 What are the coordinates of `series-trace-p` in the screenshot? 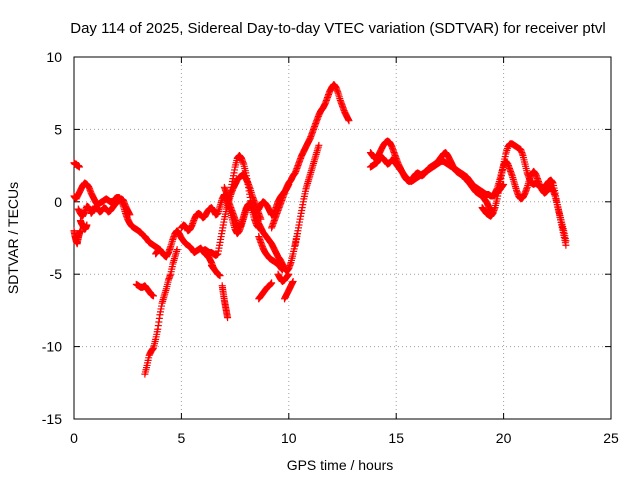 It's located at (265, 291).